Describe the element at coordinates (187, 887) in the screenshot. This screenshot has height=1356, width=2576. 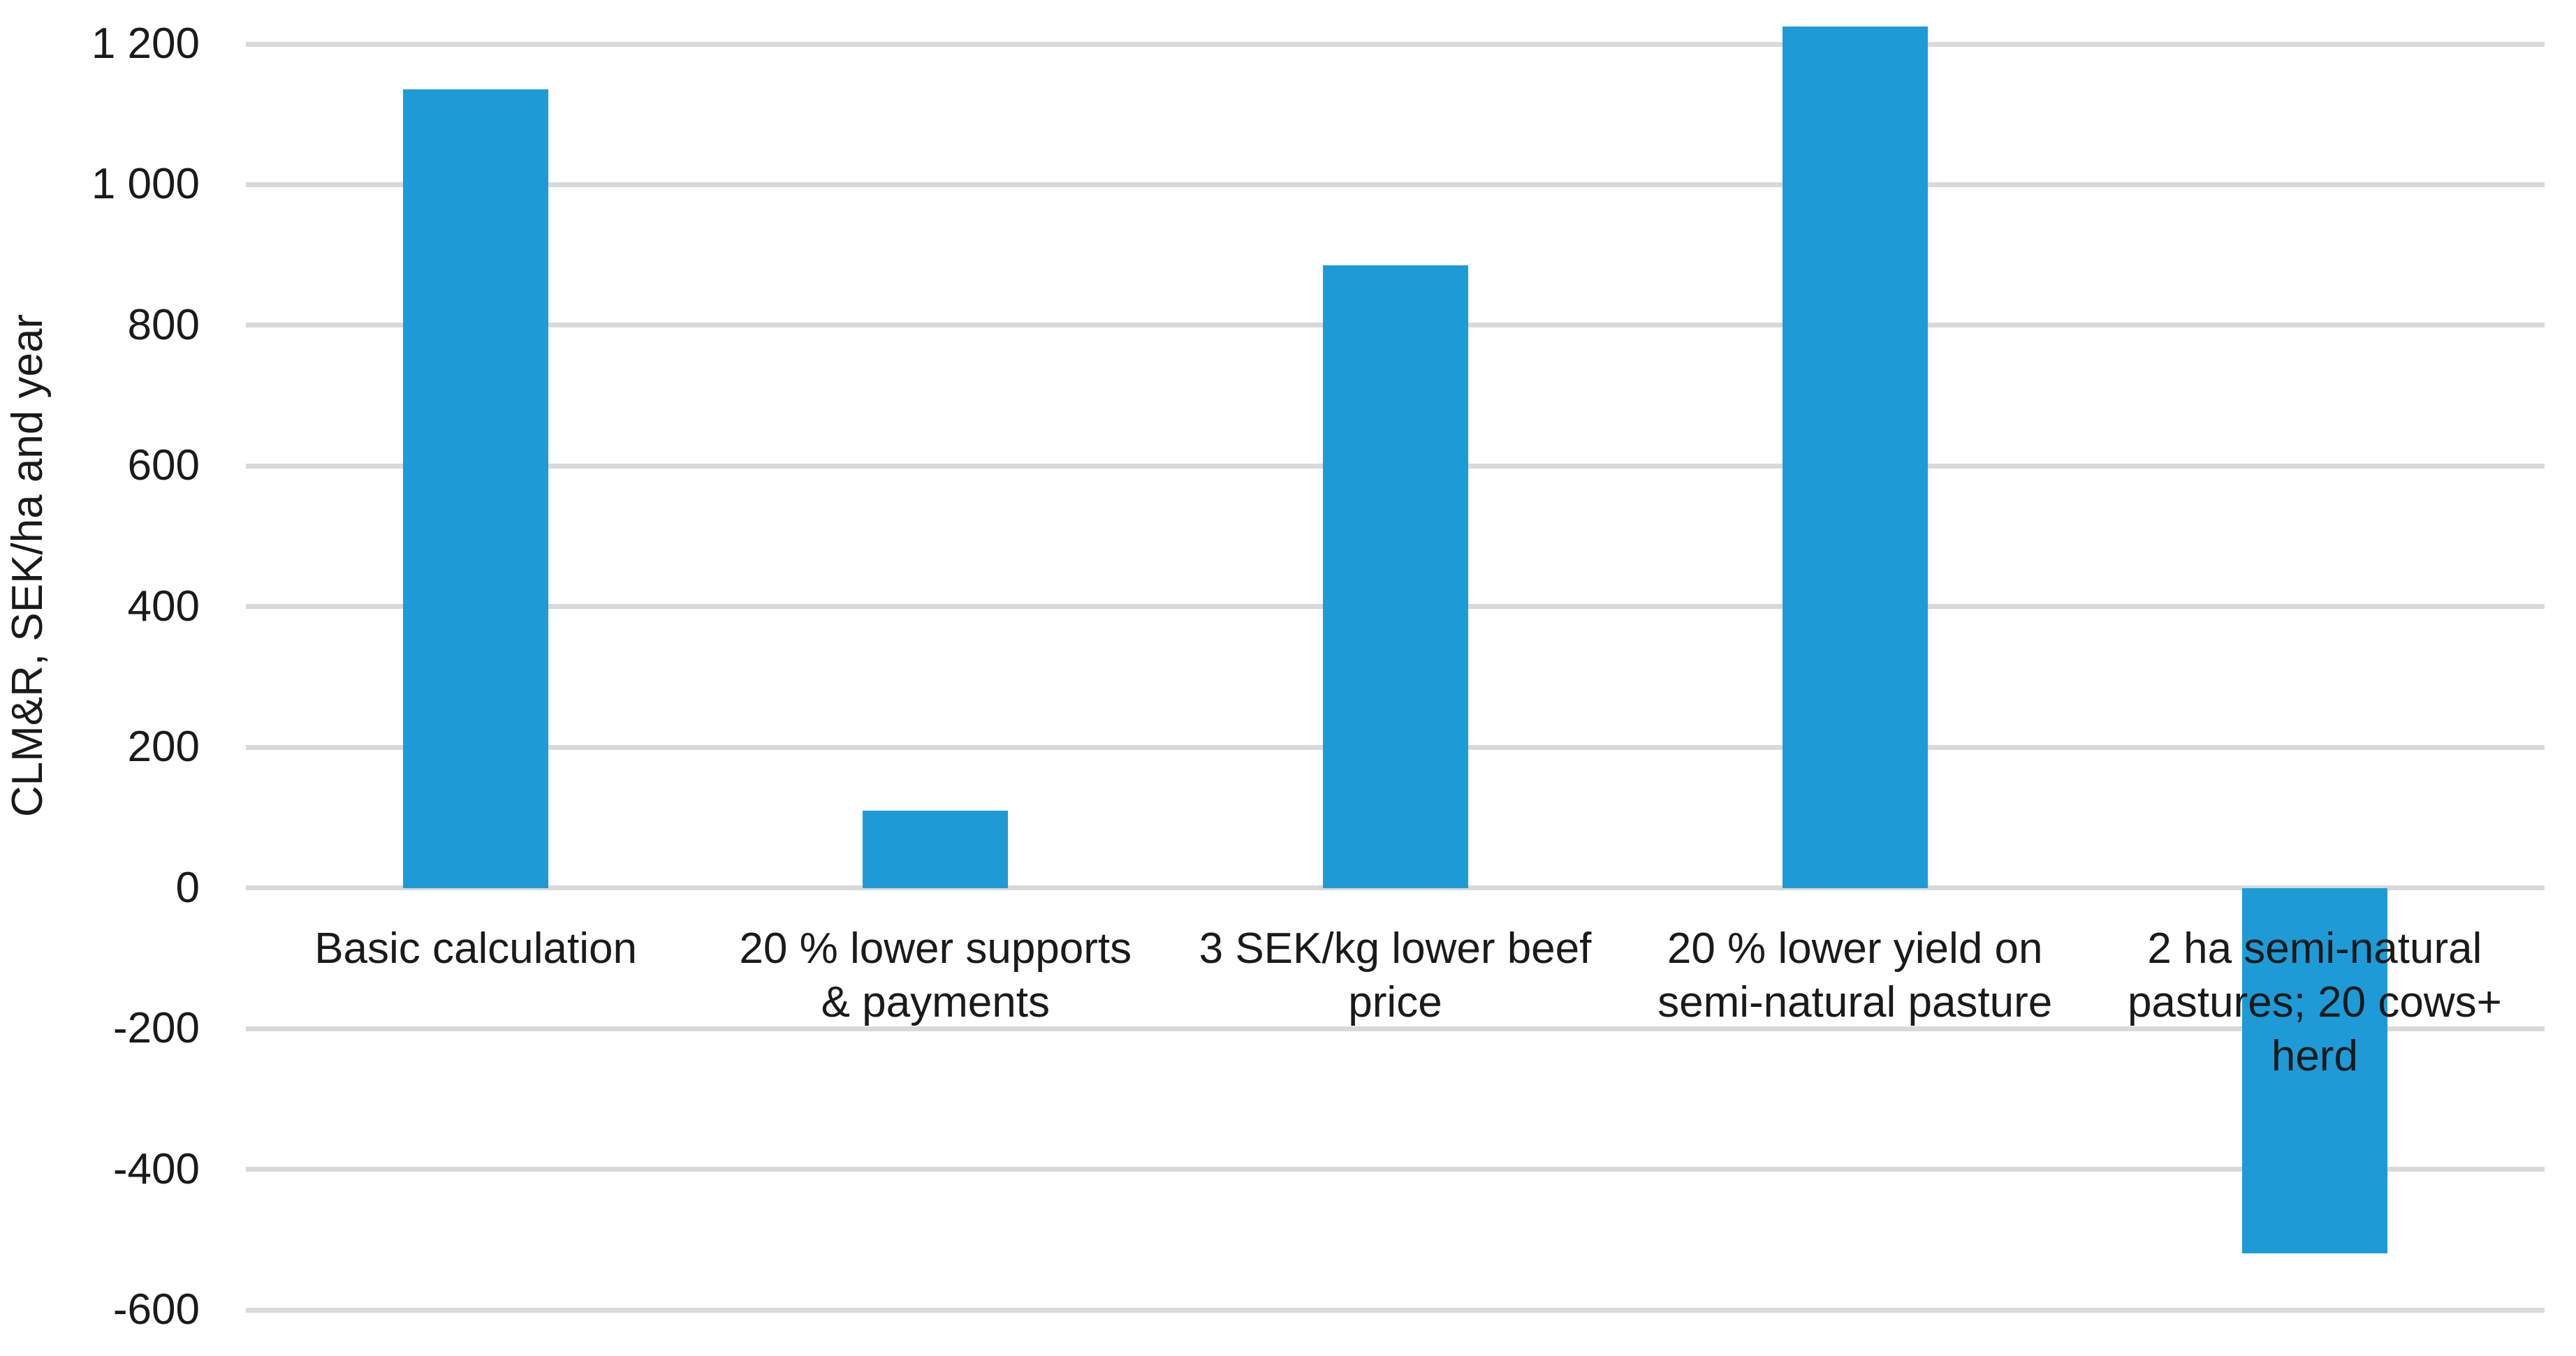
I see `y-tick-label: 0` at that location.